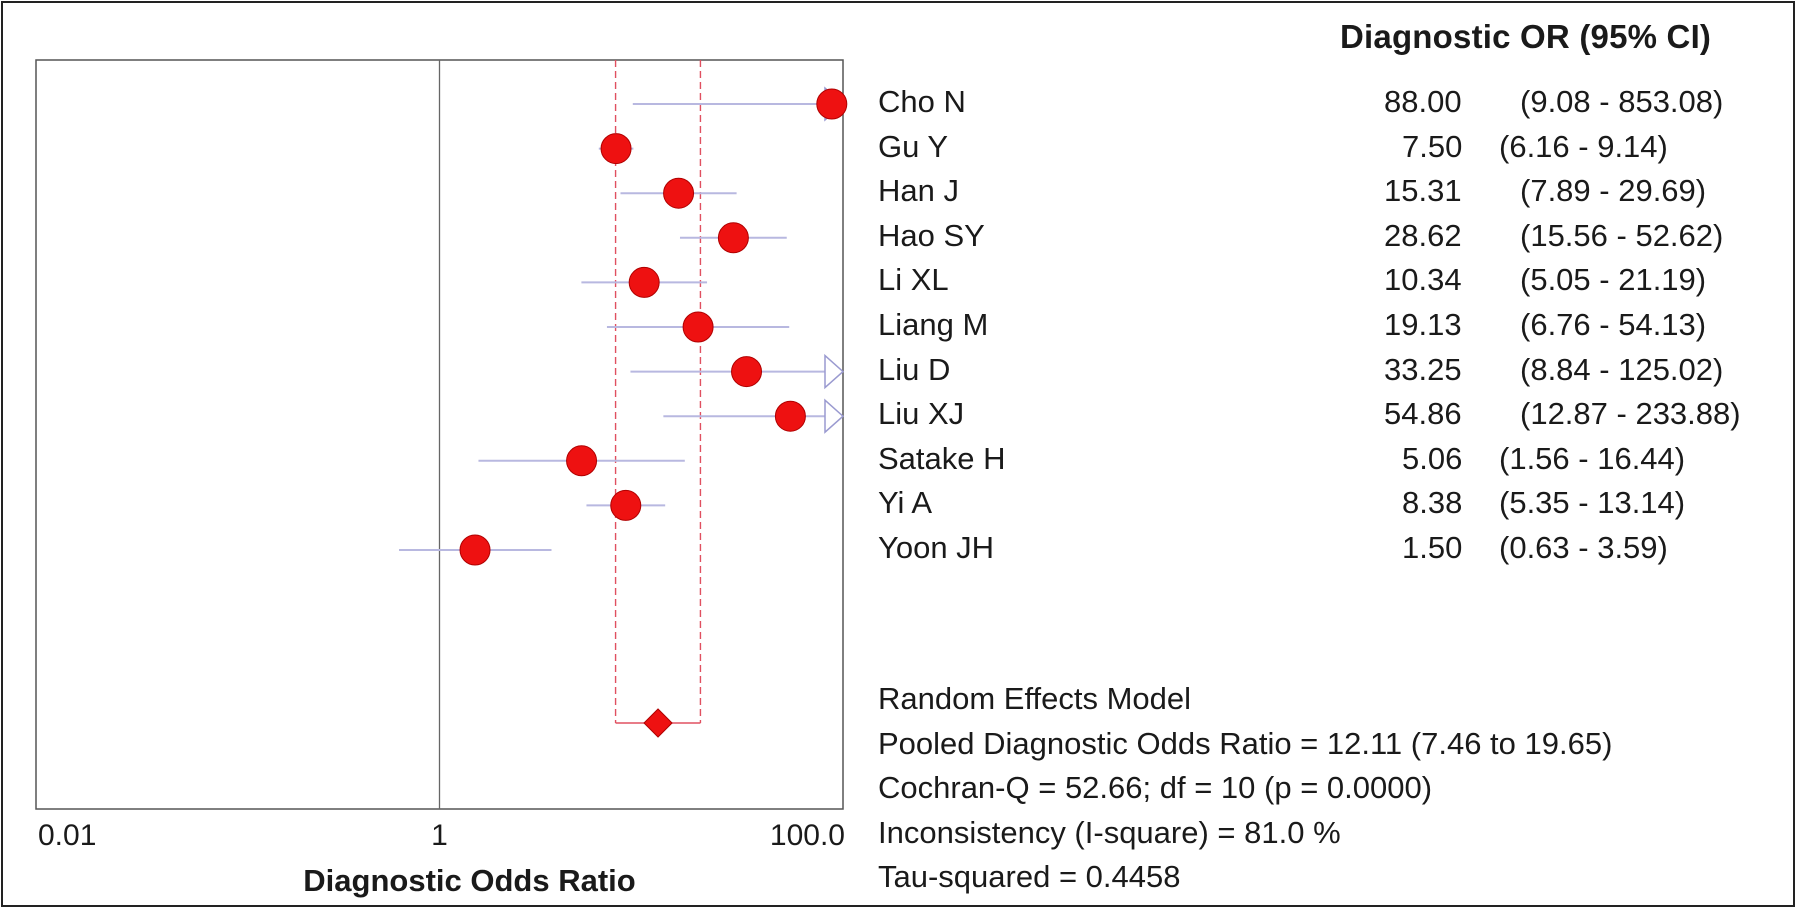 Image resolution: width=1800 pixels, height=912 pixels. Describe the element at coordinates (1423, 369) in the screenshot. I see `study-or-value: 33.25` at that location.